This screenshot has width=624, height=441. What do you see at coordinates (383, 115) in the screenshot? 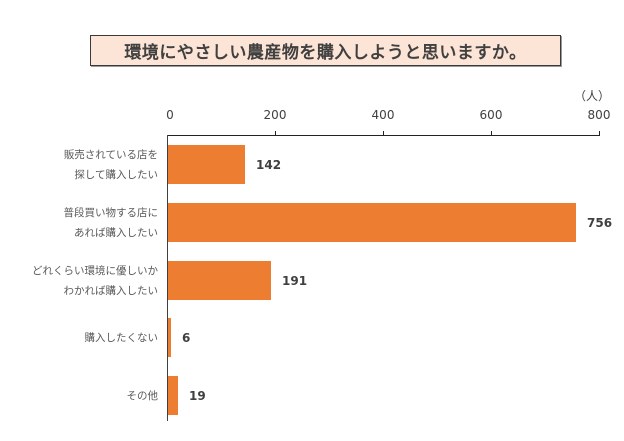
I see `x-tick-label: 400` at bounding box center [383, 115].